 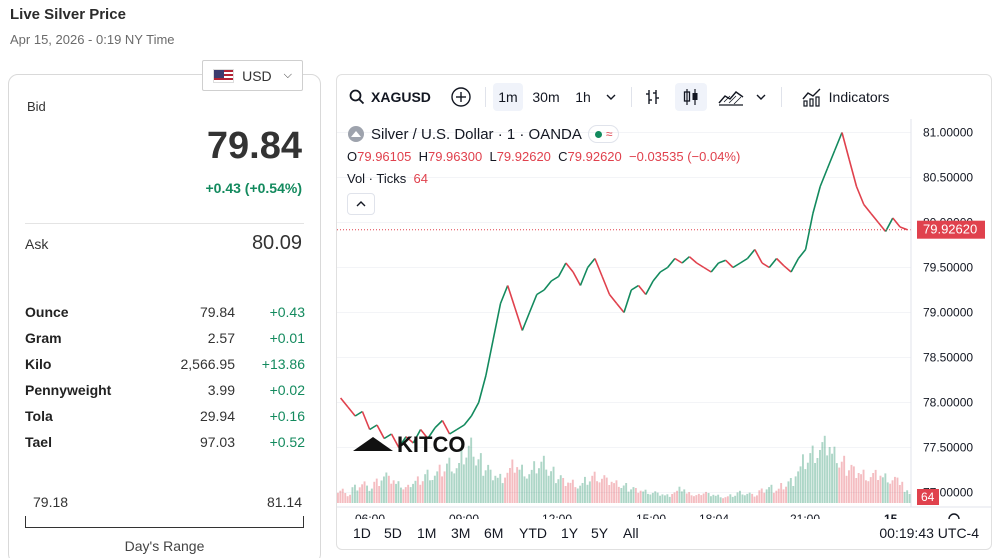 I want to click on range-1m-button: 1M, so click(x=427, y=533).